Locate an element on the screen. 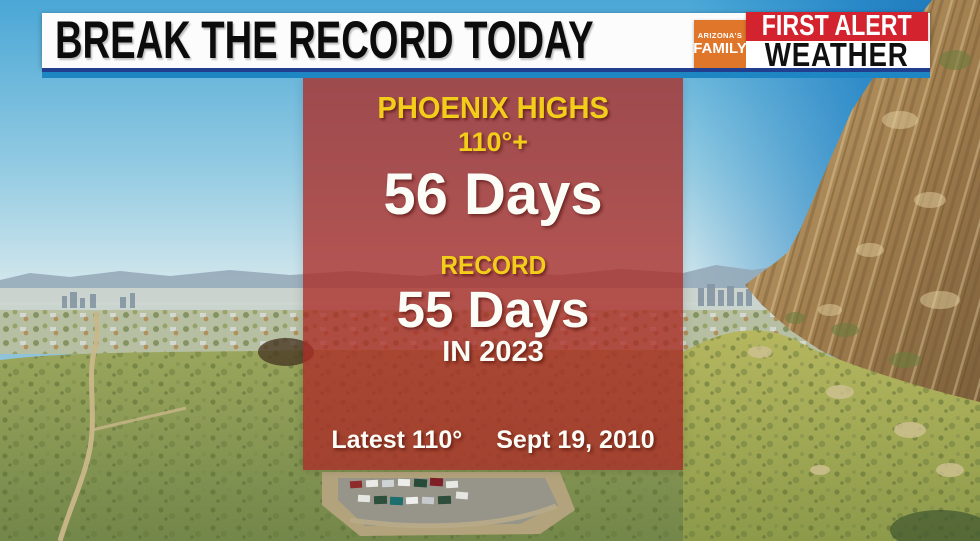  first-alert-weather-logo: FIRST ALERT WEATHER is located at coordinates (837, 41).